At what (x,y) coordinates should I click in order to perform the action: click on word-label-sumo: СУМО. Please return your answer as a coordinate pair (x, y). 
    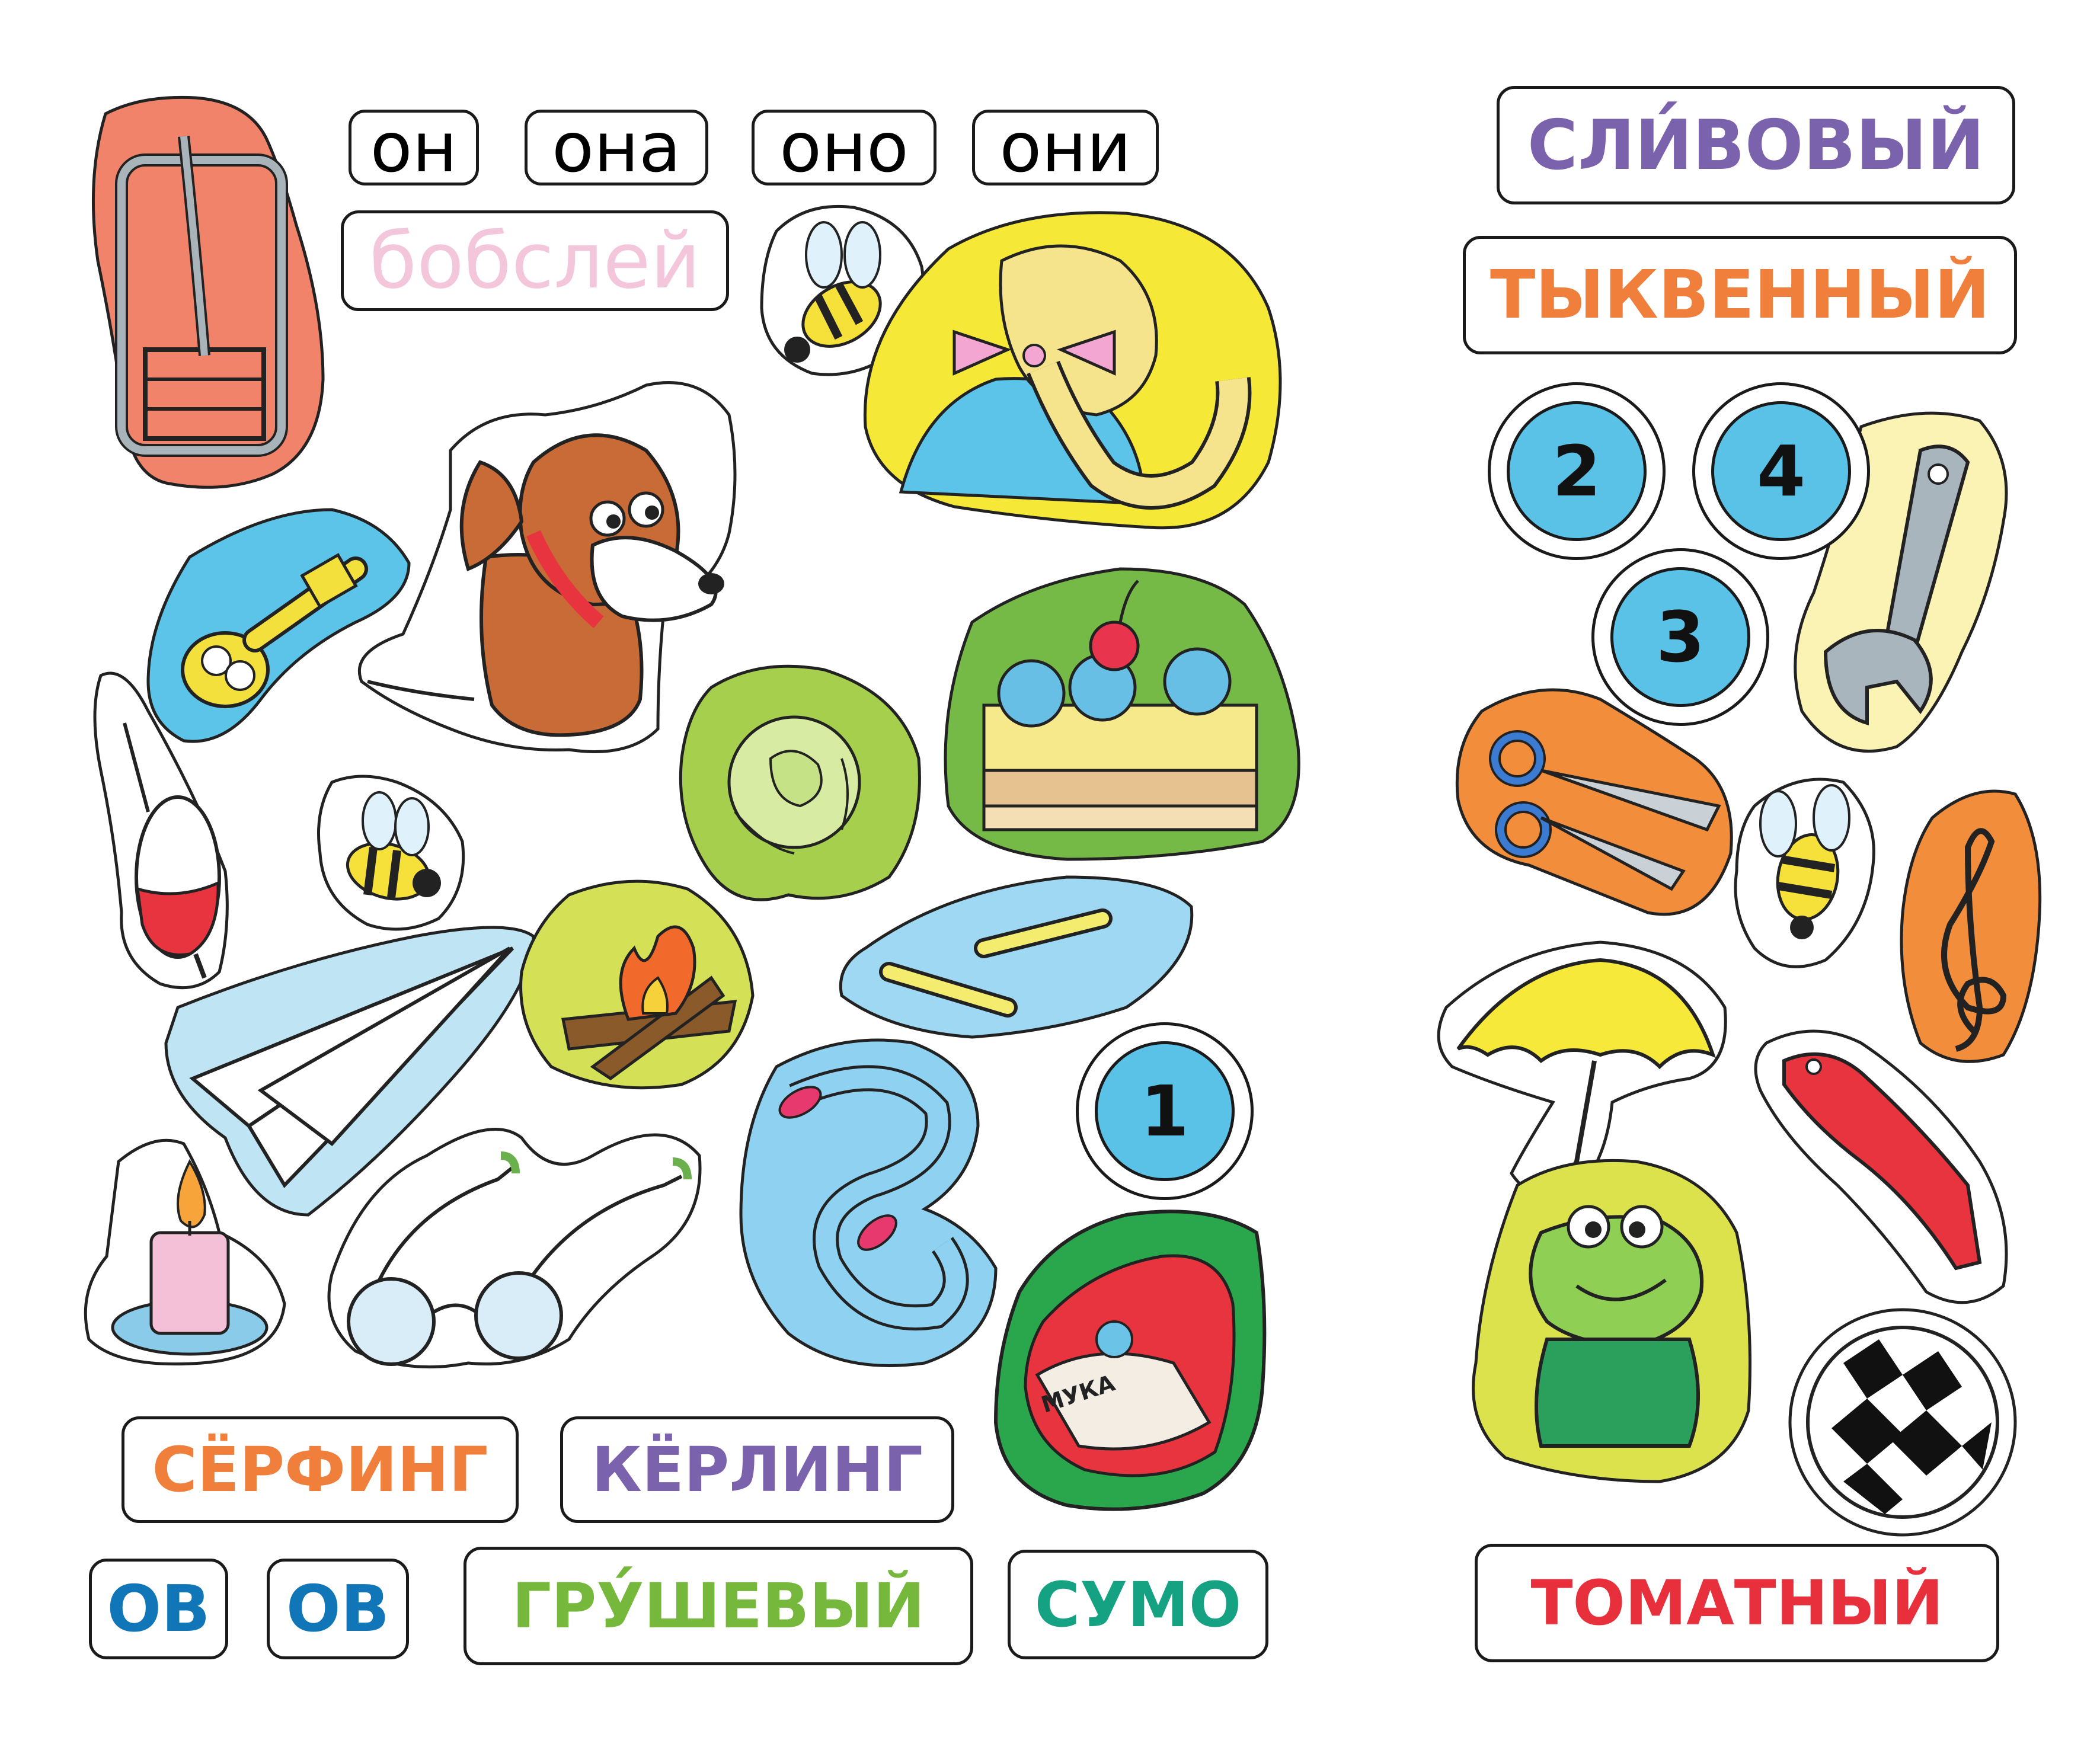
    Looking at the image, I should click on (1138, 1604).